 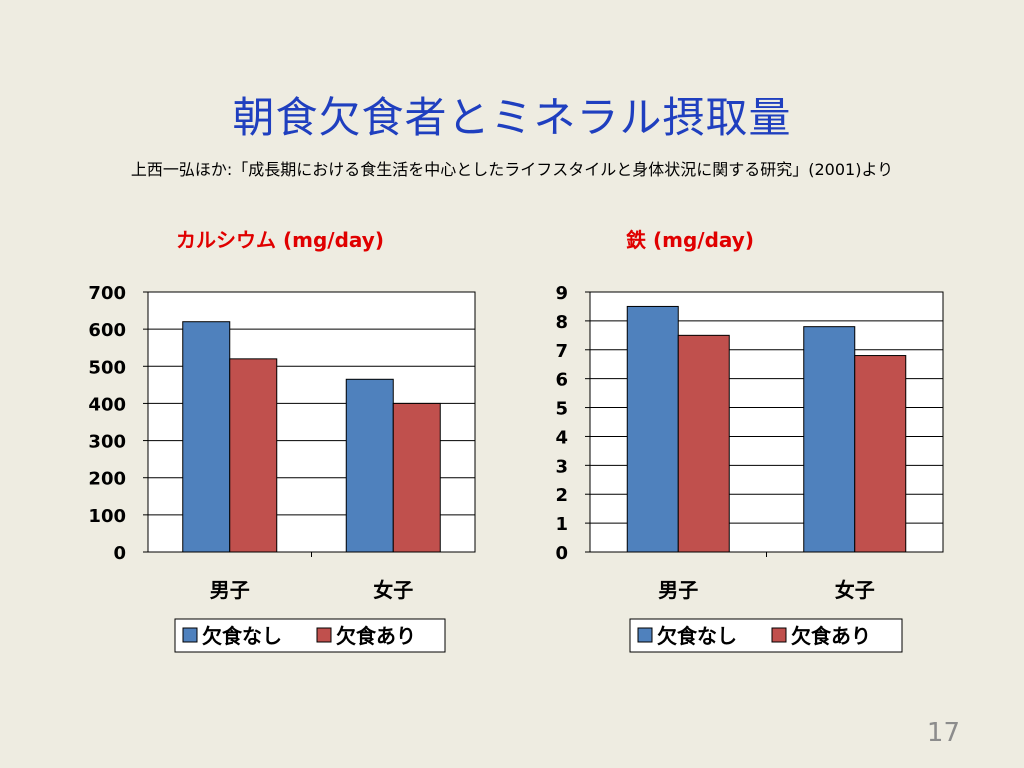 I want to click on iron-y-tick-label: 0, so click(x=561, y=553).